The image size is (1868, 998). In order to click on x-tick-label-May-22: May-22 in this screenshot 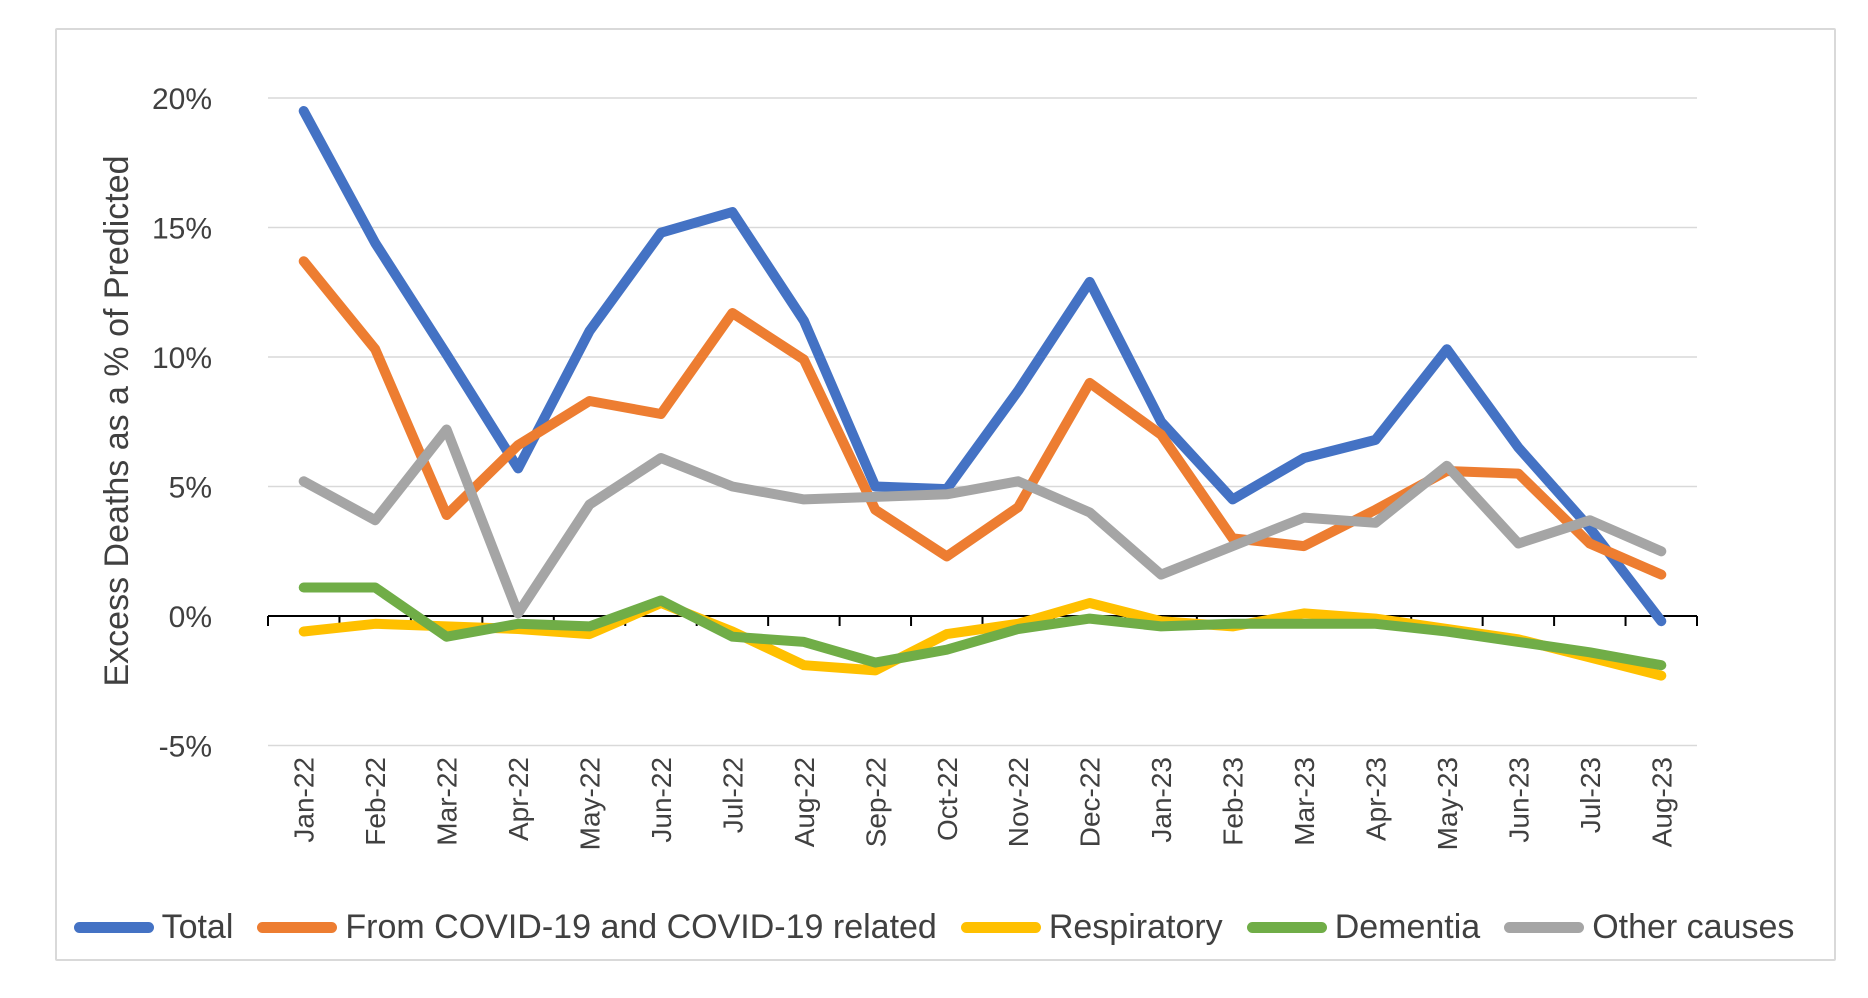, I will do `click(590, 803)`.